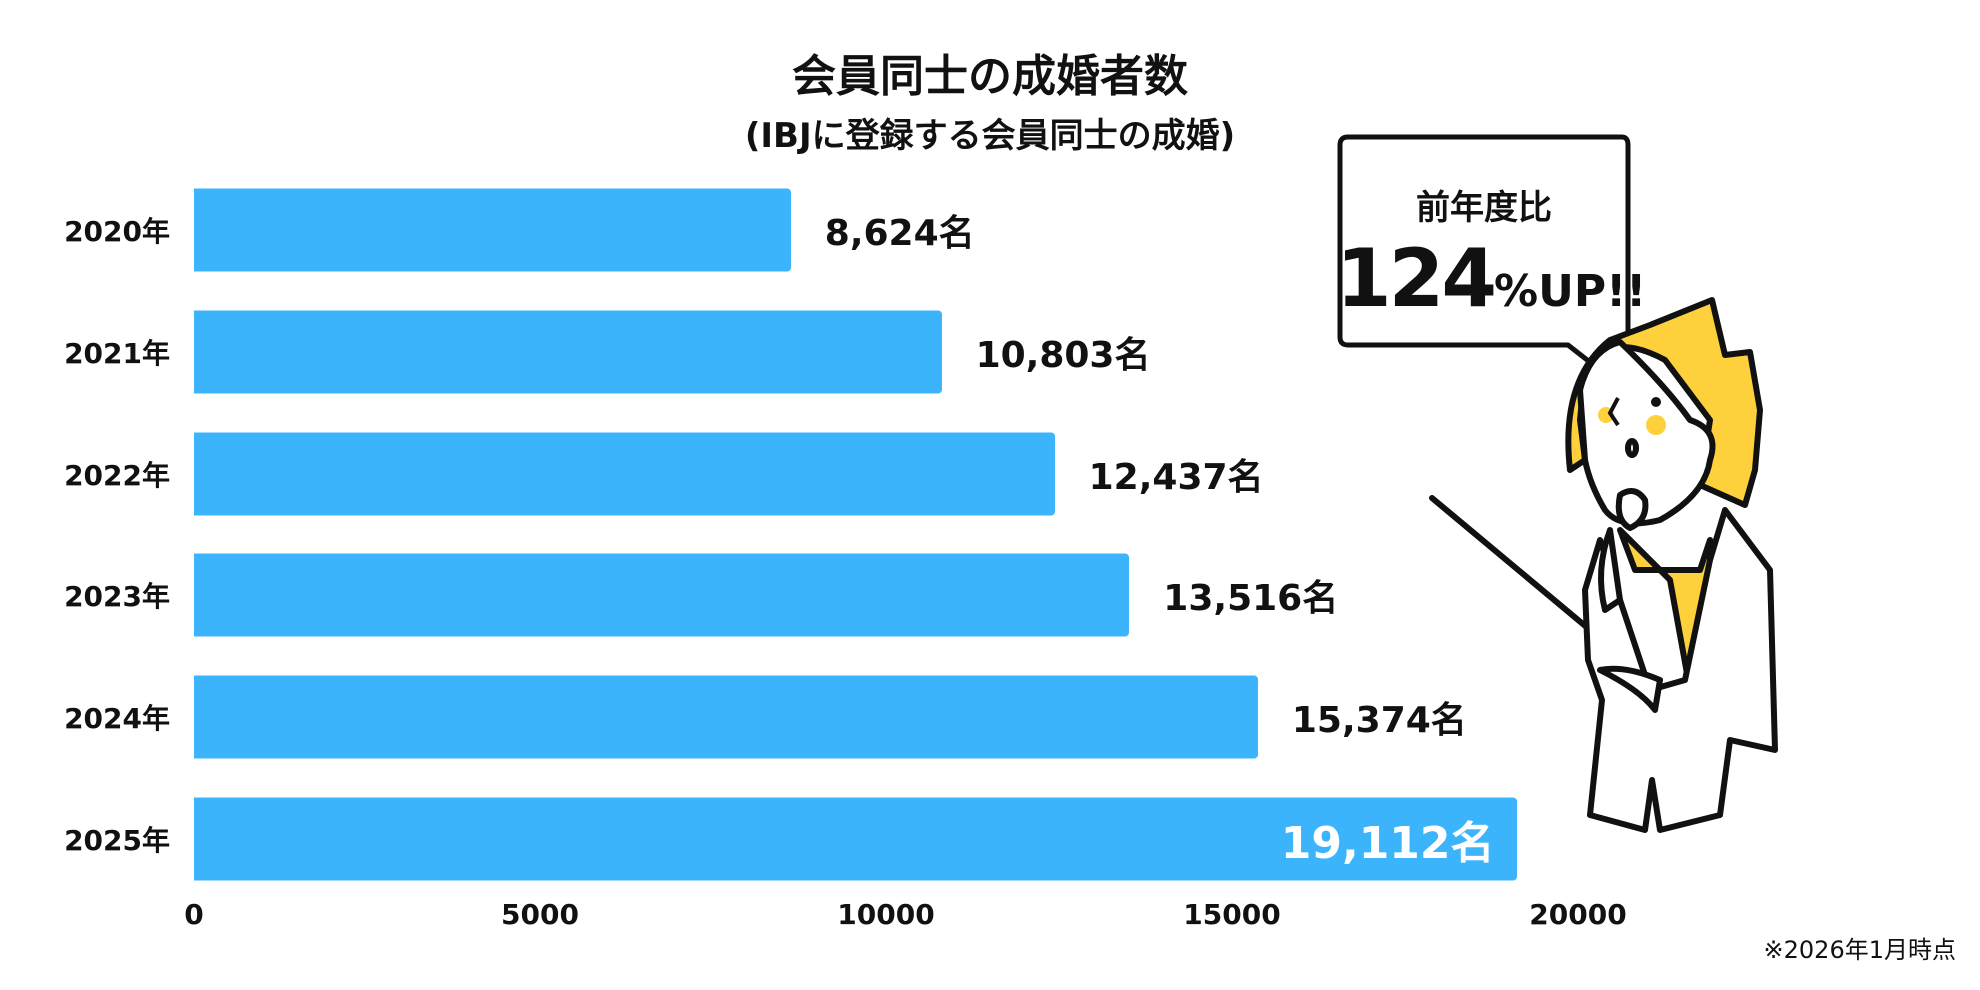 This screenshot has width=1980, height=990. I want to click on data-label: 8,624名, so click(899, 233).